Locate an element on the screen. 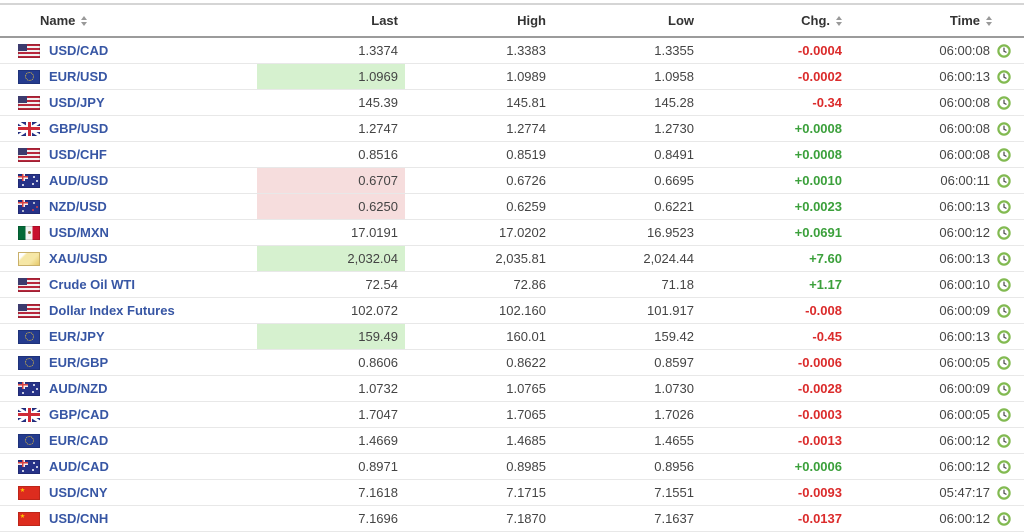  name-cell: USD/CHF is located at coordinates (128, 154).